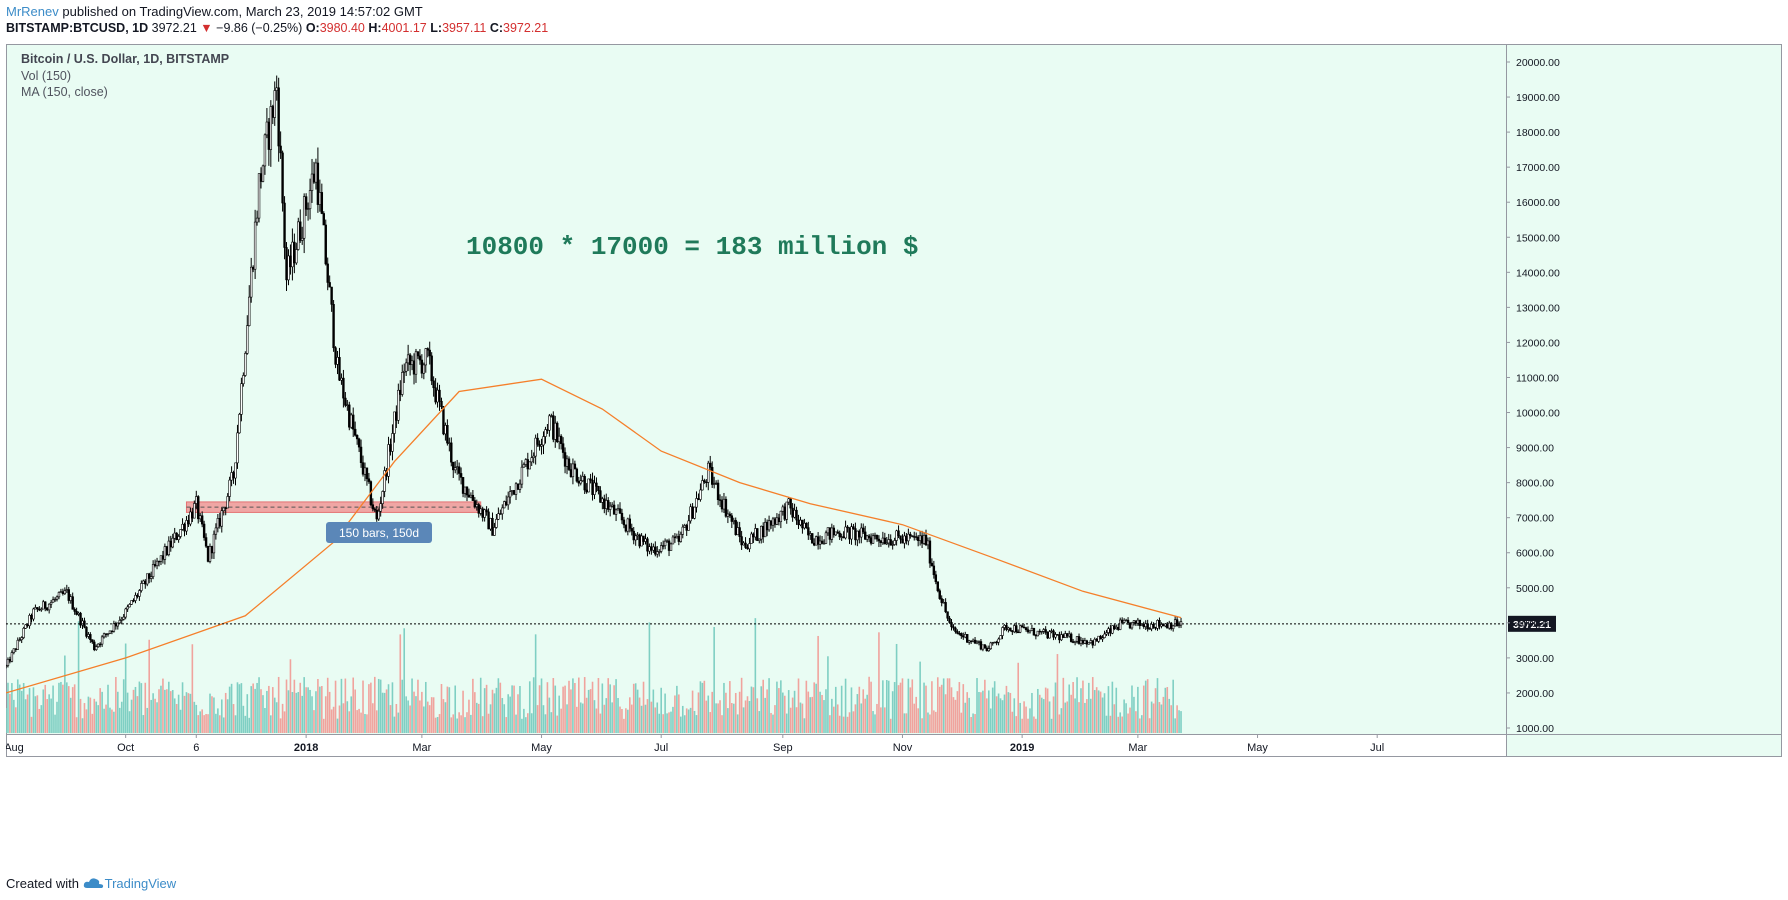  I want to click on tradingview-link: TradingView, so click(140, 883).